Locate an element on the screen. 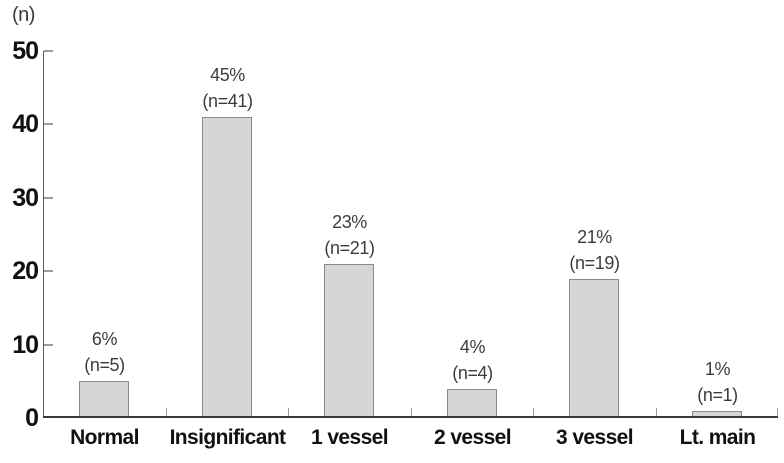 The height and width of the screenshot is (463, 784). bar-value-label: 45% (n=41) is located at coordinates (227, 88).